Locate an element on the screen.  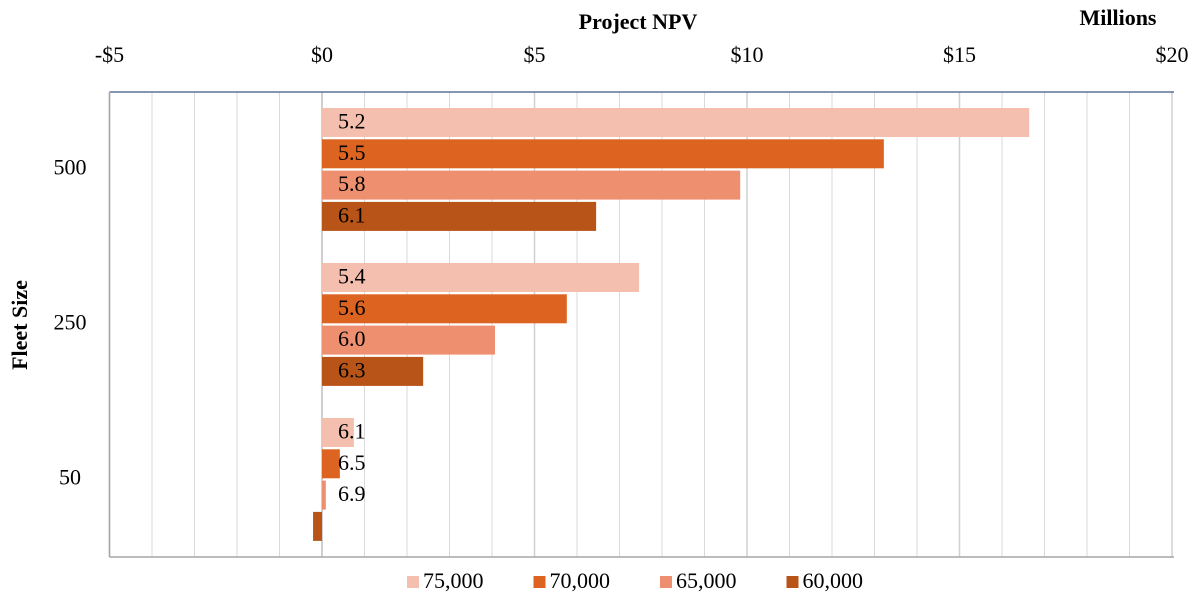
legend-label: 60,000 is located at coordinates (833, 580).